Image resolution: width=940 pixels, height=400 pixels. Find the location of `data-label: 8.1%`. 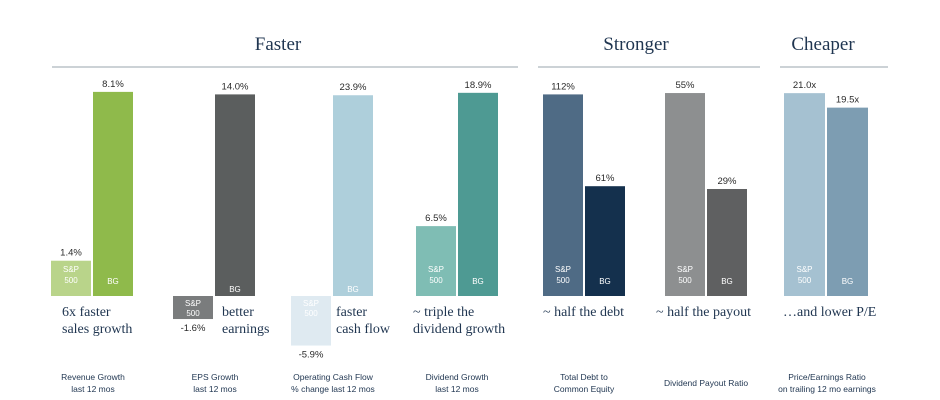

data-label: 8.1% is located at coordinates (113, 84).